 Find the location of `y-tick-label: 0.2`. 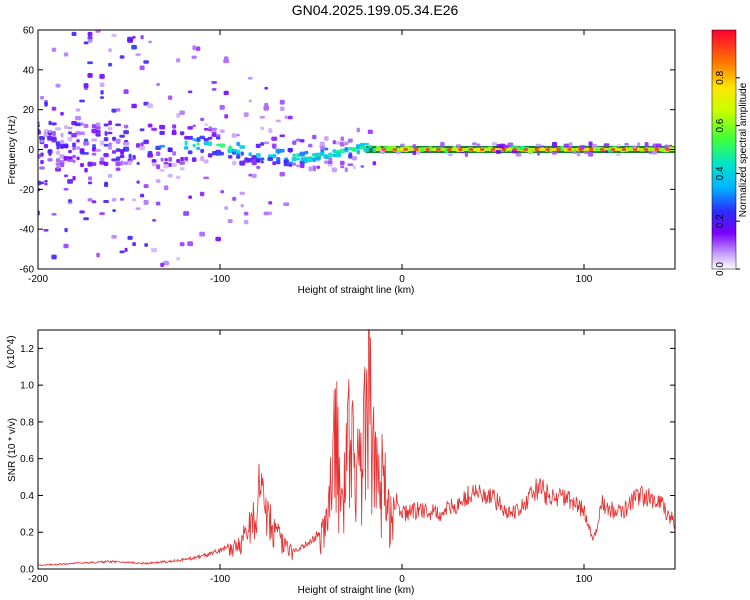

y-tick-label: 0.2 is located at coordinates (27, 533).